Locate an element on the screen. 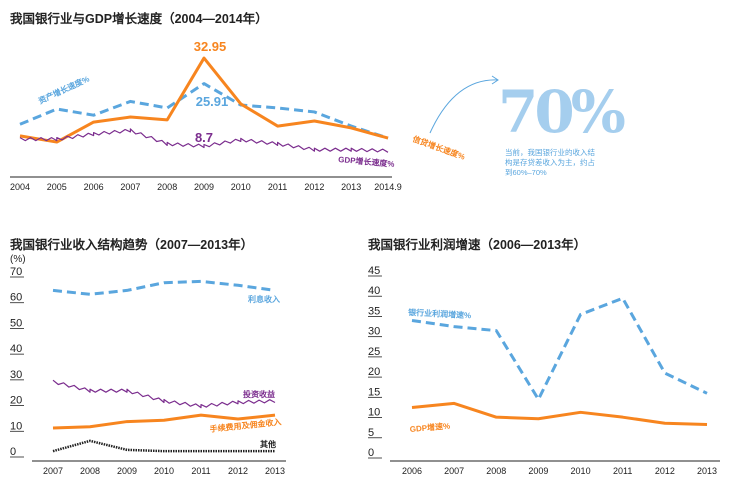 The height and width of the screenshot is (484, 732). arrow-icon is located at coordinates (464, 106).